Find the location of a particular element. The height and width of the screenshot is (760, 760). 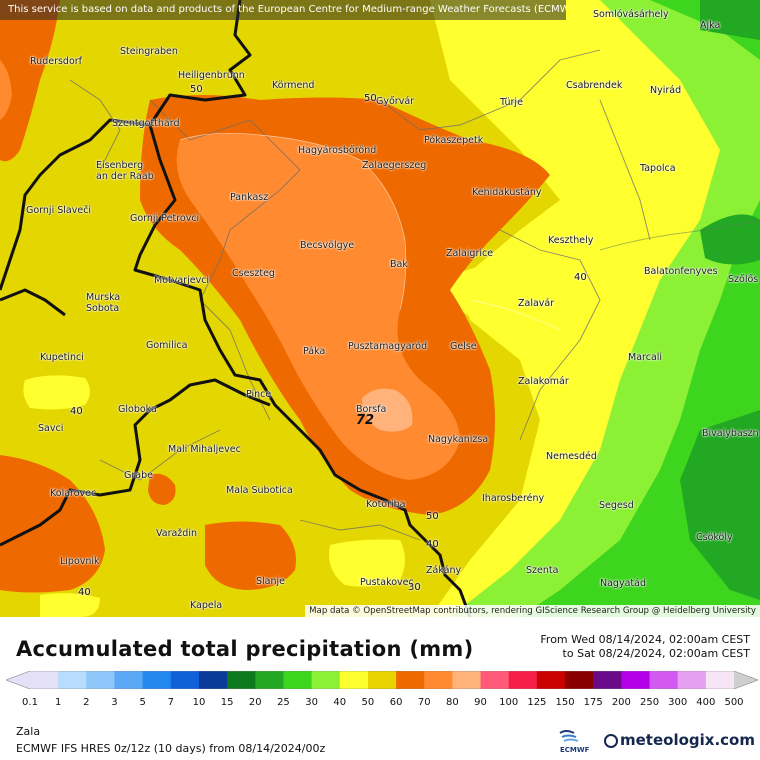

legend-arrow-right is located at coordinates (746, 680).